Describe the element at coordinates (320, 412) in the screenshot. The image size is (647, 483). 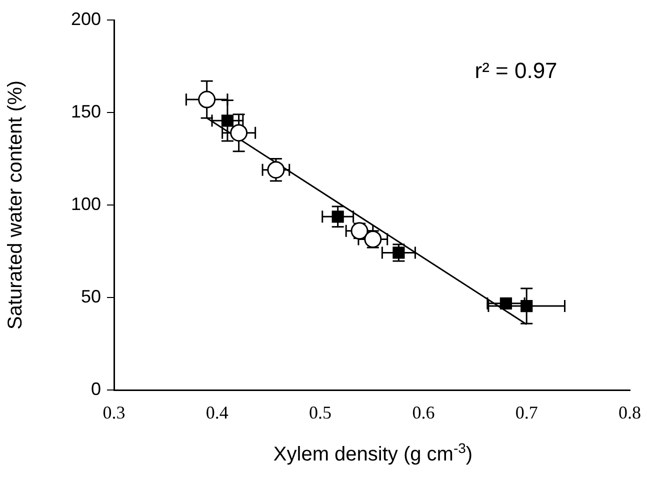
I see `x-tick-label: 0.5` at that location.